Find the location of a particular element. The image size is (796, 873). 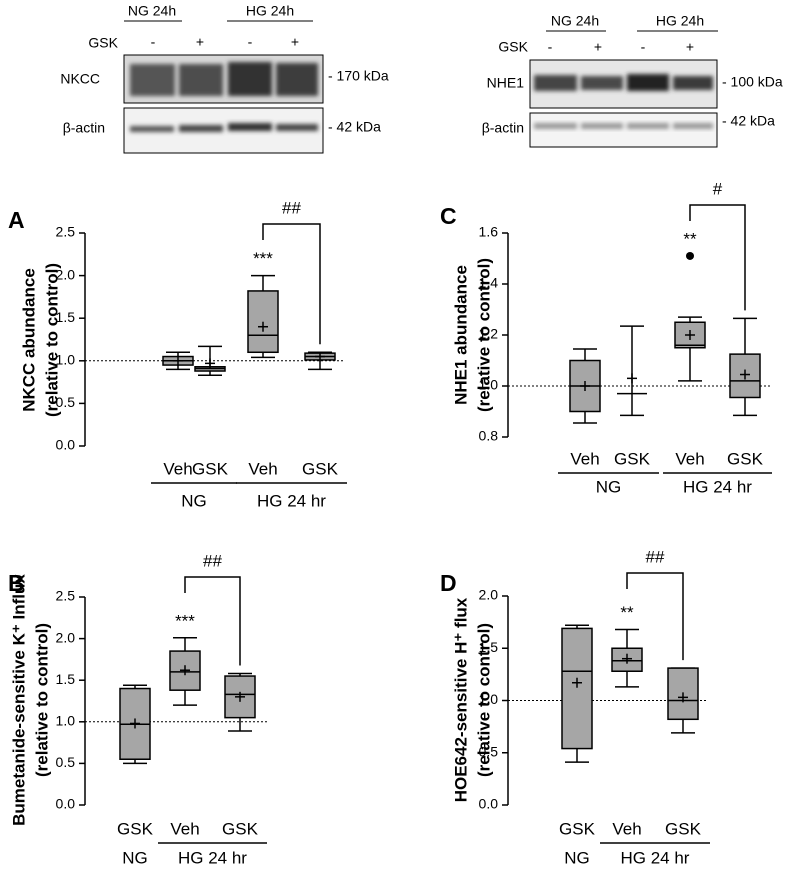

blot-row-label: NKCC is located at coordinates (80, 79).